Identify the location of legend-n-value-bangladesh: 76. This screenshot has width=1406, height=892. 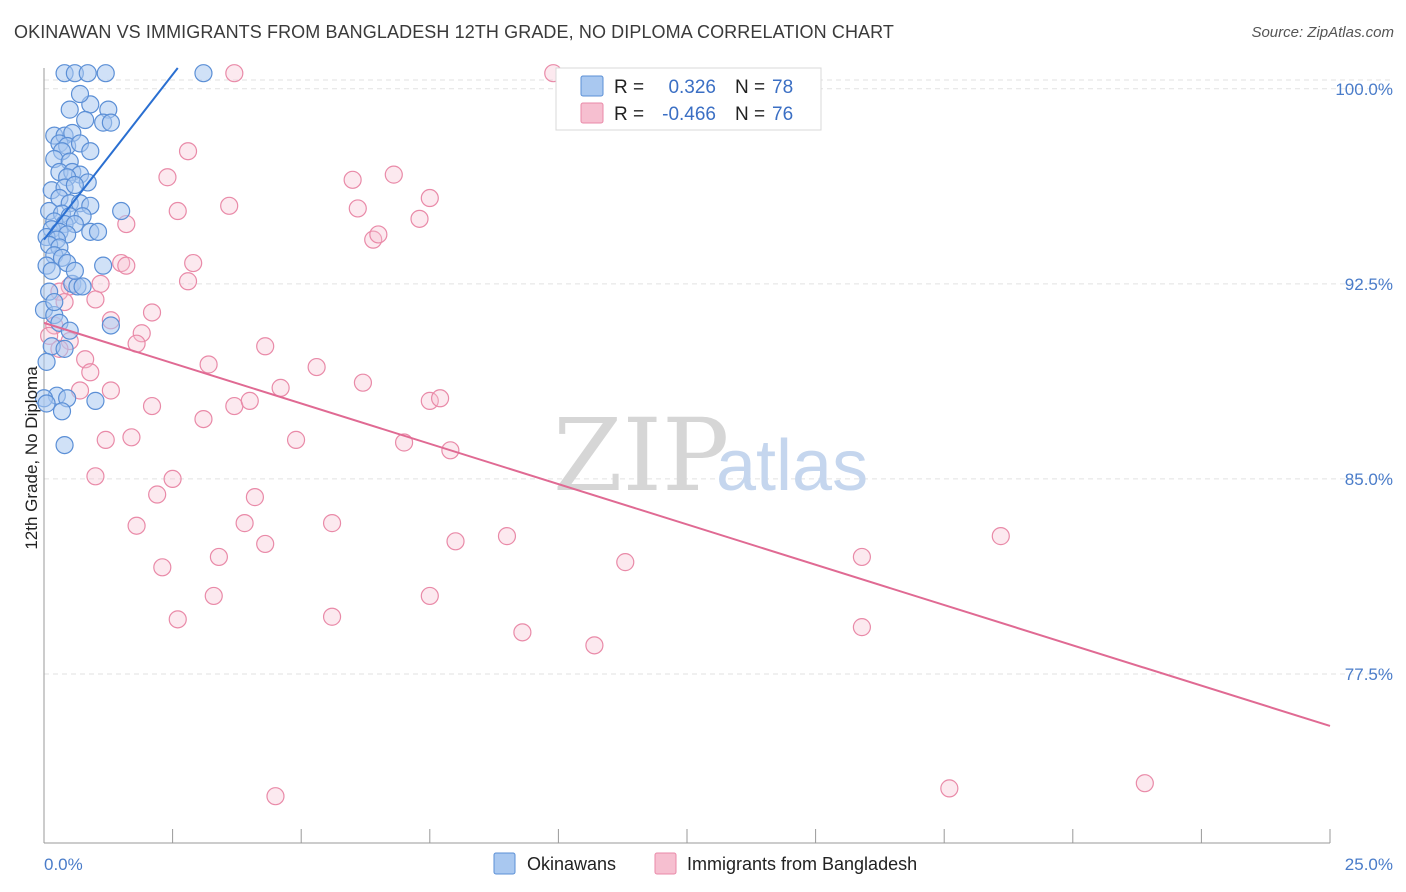
(782, 114).